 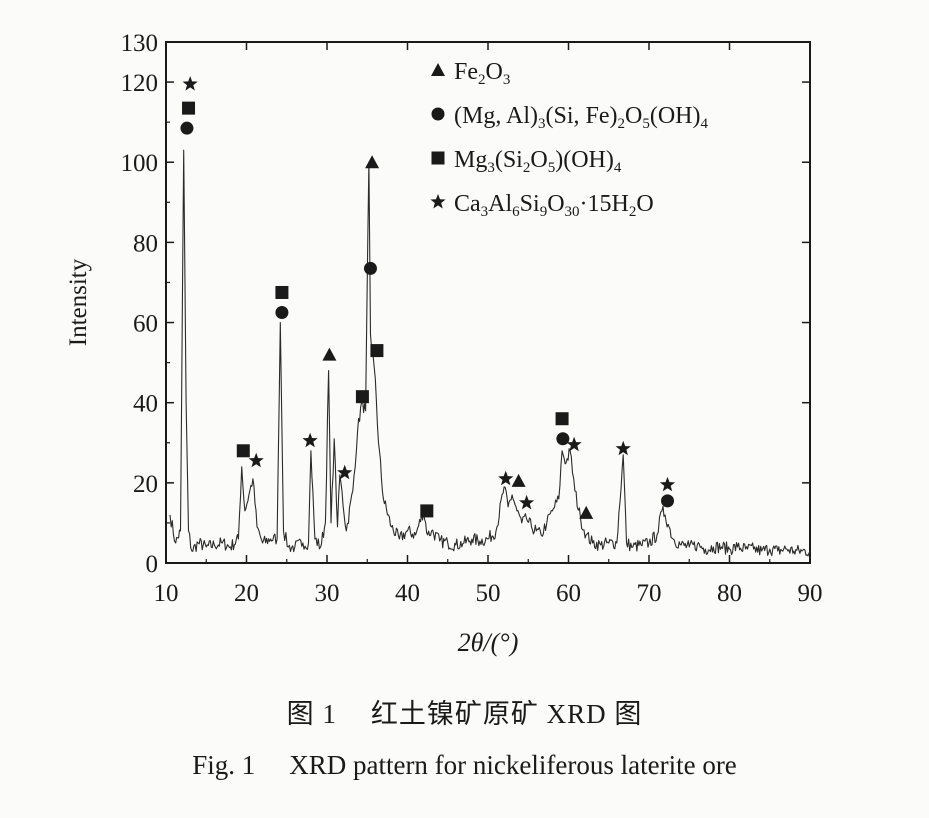 I want to click on x-tick-label: 30, so click(x=327, y=593).